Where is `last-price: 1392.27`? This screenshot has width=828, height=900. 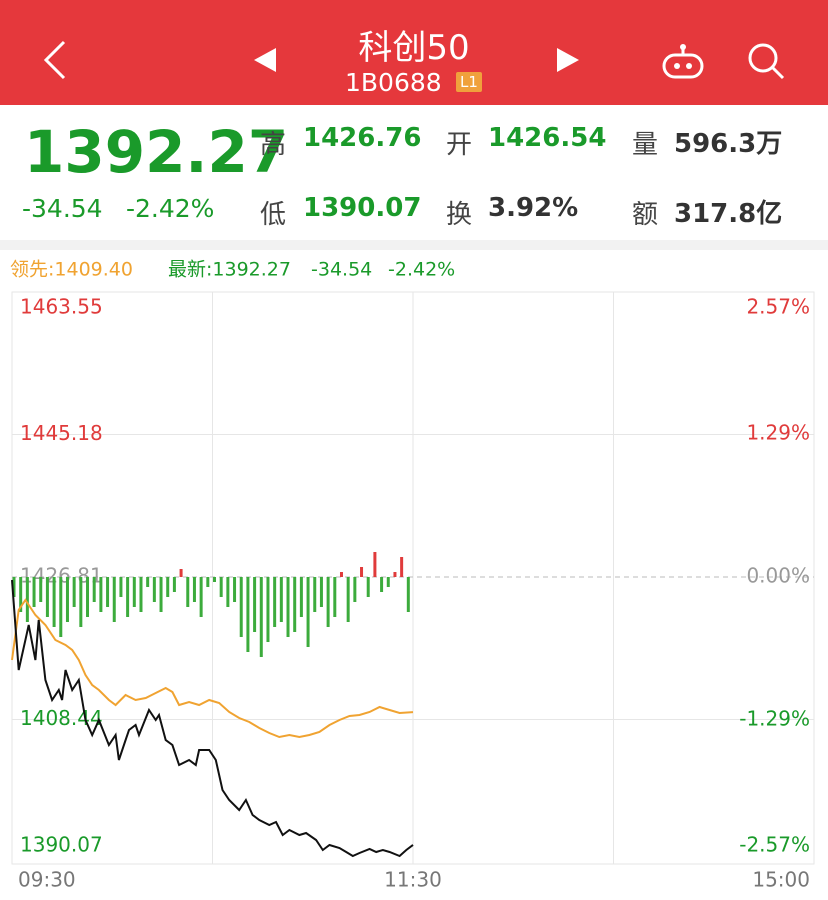
last-price: 1392.27 is located at coordinates (156, 152).